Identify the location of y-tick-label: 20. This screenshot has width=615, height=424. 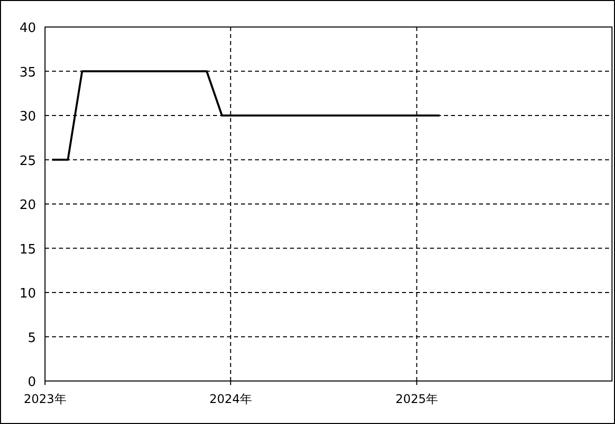
(27, 205).